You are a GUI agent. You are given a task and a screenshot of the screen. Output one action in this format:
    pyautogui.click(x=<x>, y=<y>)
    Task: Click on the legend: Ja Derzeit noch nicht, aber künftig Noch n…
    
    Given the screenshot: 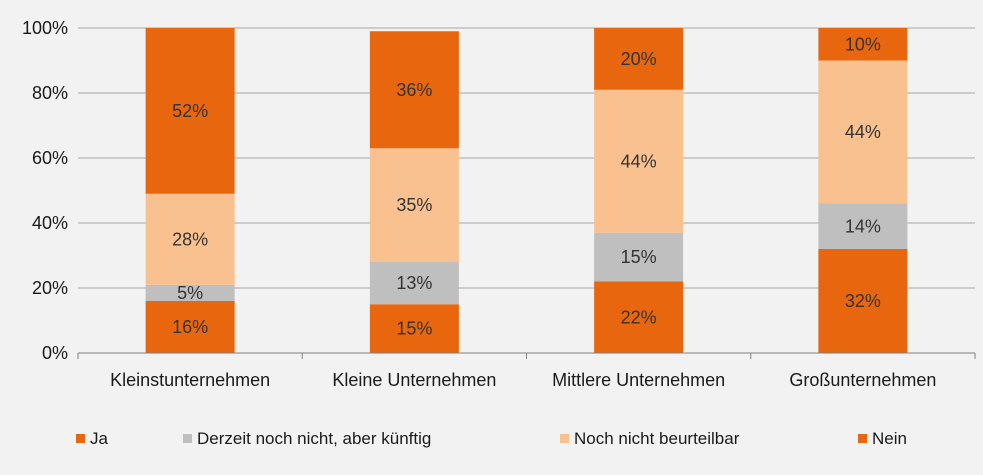 What is the action you would take?
    pyautogui.click(x=491, y=438)
    